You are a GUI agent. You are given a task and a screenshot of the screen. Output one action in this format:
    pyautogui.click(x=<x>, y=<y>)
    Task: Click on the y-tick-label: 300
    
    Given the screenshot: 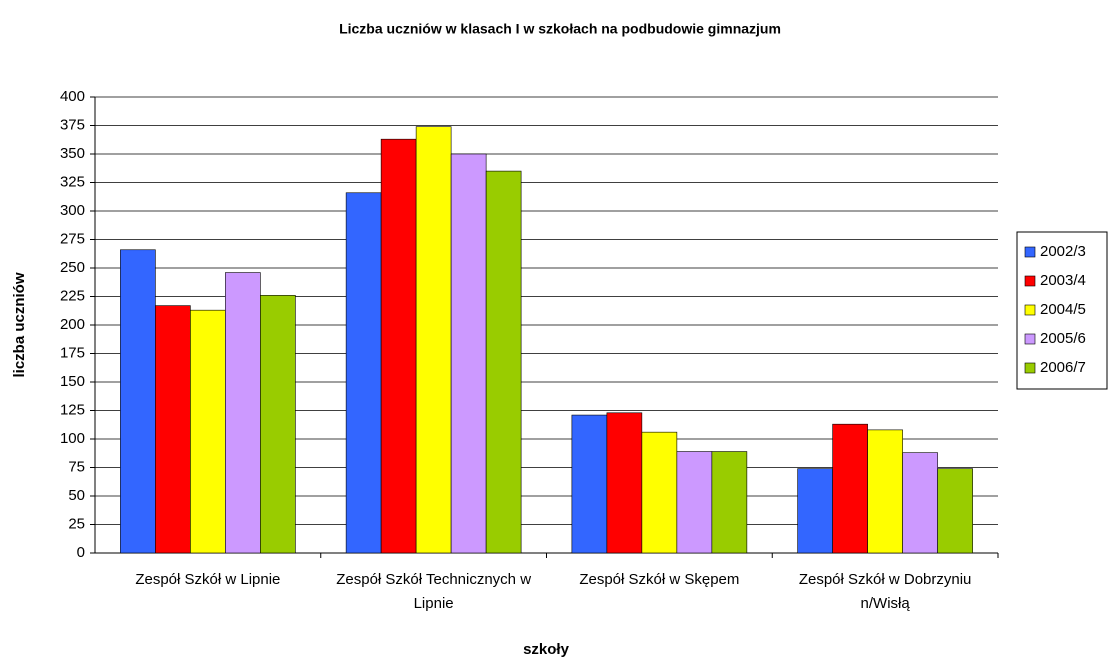 What is the action you would take?
    pyautogui.click(x=72, y=210)
    